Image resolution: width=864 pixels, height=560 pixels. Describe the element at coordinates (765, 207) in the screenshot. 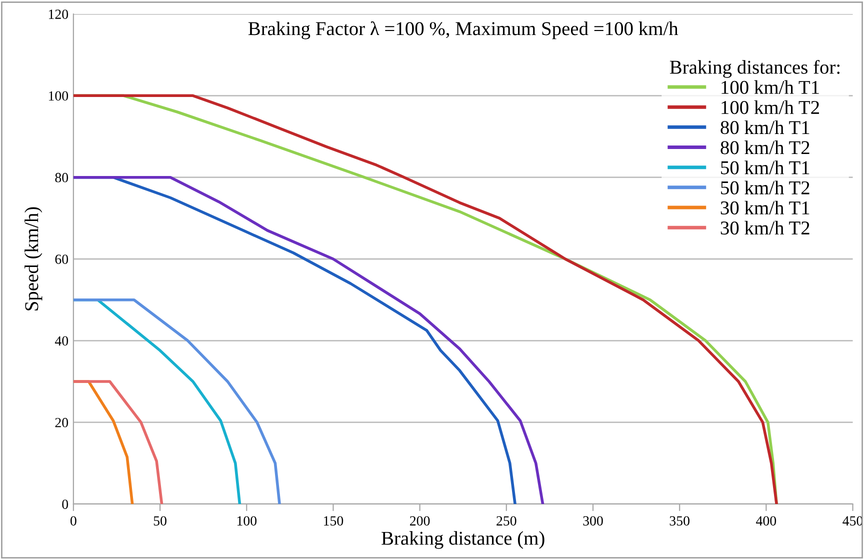

I see `legend-label: 30 km/h T1` at that location.